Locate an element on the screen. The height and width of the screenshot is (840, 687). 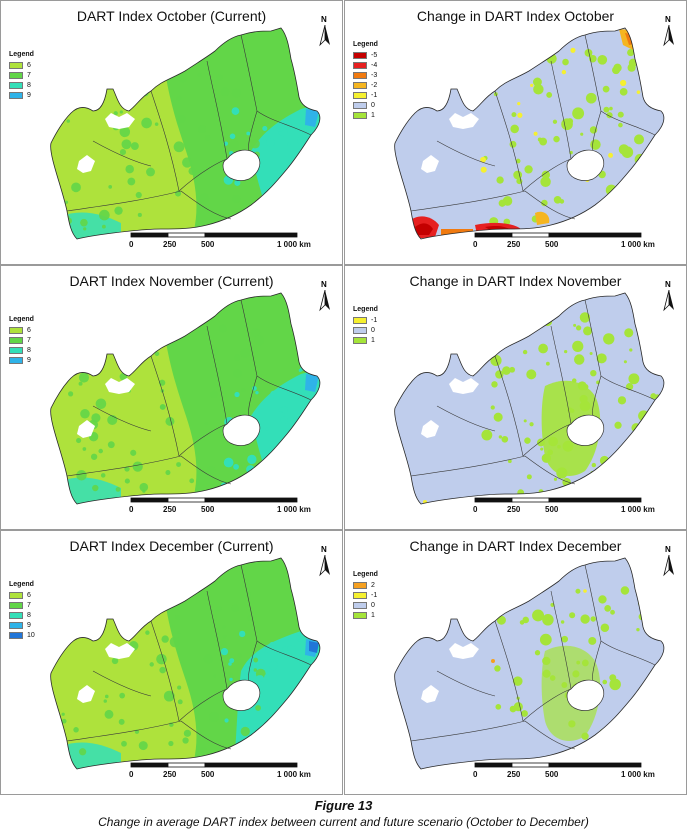
map-legend: Legend 6 7 8 9 10 is located at coordinates (22, 610).